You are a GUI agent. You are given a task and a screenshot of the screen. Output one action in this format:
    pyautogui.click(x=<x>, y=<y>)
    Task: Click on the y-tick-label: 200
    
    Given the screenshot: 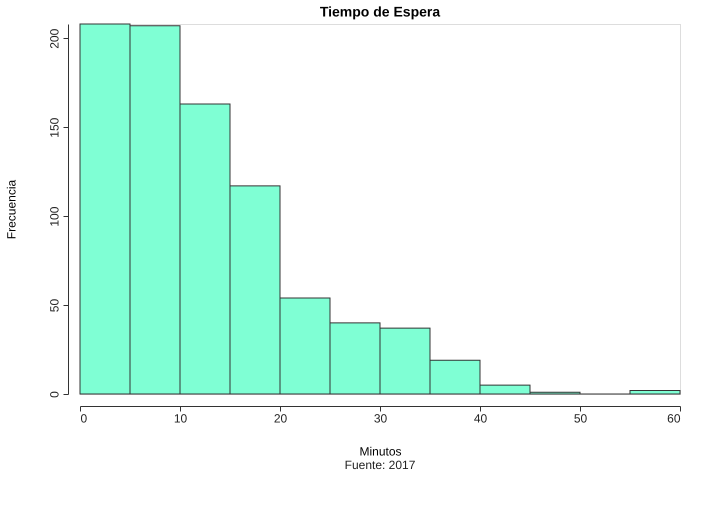 What is the action you would take?
    pyautogui.click(x=55, y=38)
    